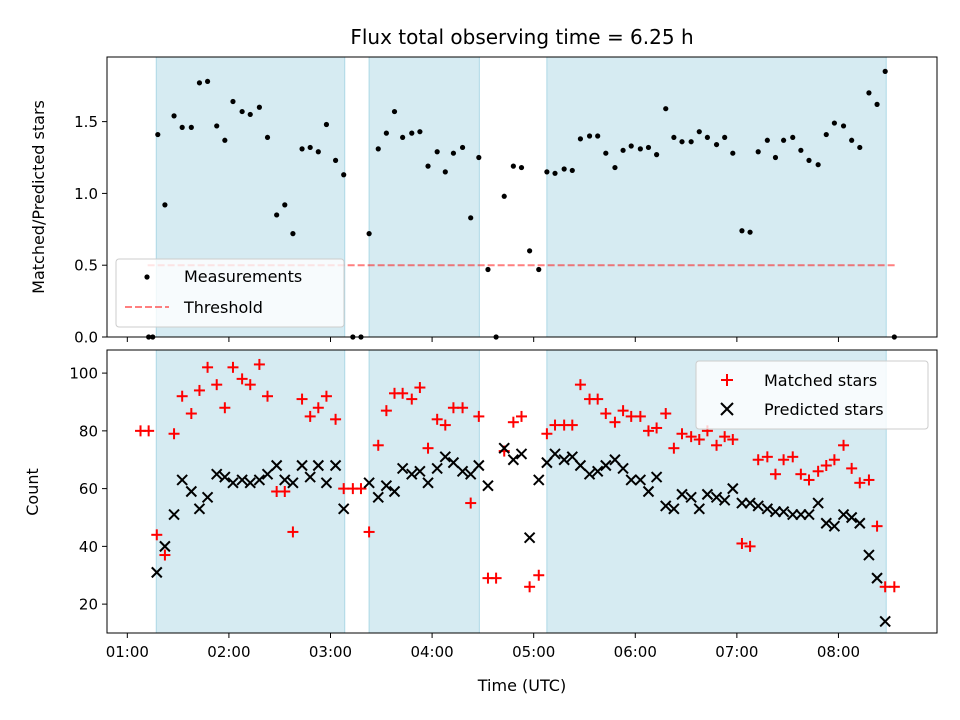 This screenshot has height=720, width=960. I want to click on x-tick-label: 04:00, so click(431, 652).